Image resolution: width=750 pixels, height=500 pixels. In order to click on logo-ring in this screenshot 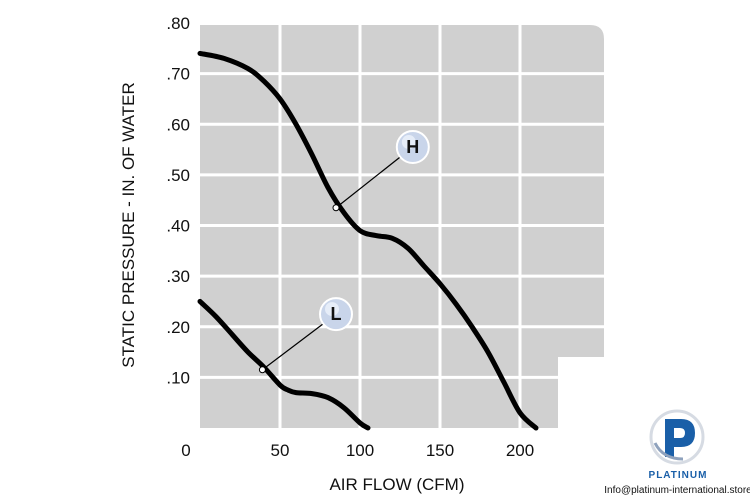, I will do `click(677, 437)`.